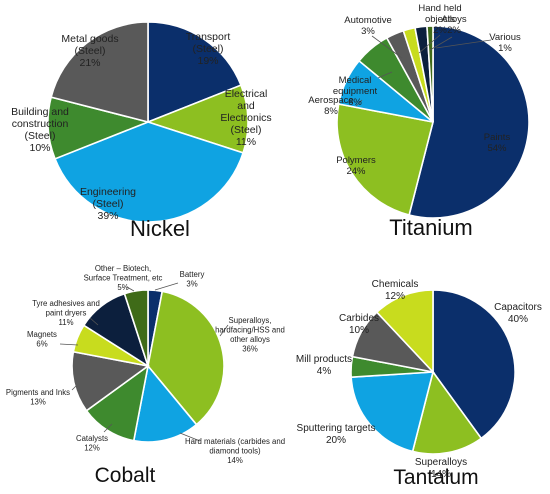 This screenshot has height=494, width=550. What do you see at coordinates (160, 228) in the screenshot?
I see `chart-title: Nickel` at bounding box center [160, 228].